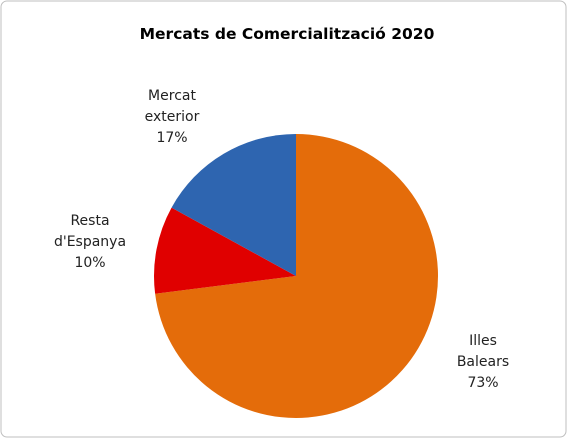 This screenshot has height=443, width=568. I want to click on chart-title: Mercats de Comercialització 2020, so click(287, 34).